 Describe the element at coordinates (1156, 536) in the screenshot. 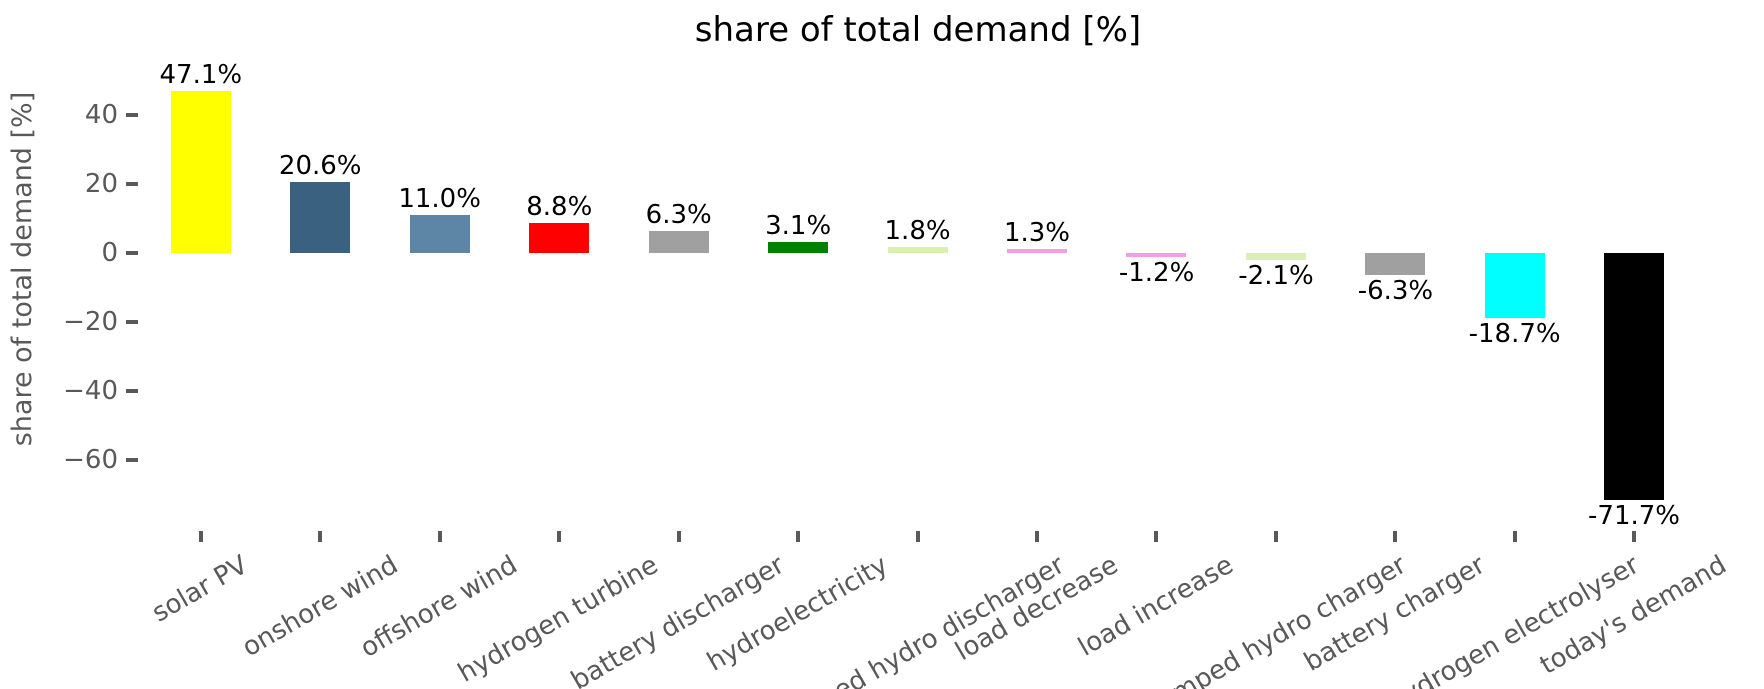

I see `x-tick-mark-load-increase` at that location.